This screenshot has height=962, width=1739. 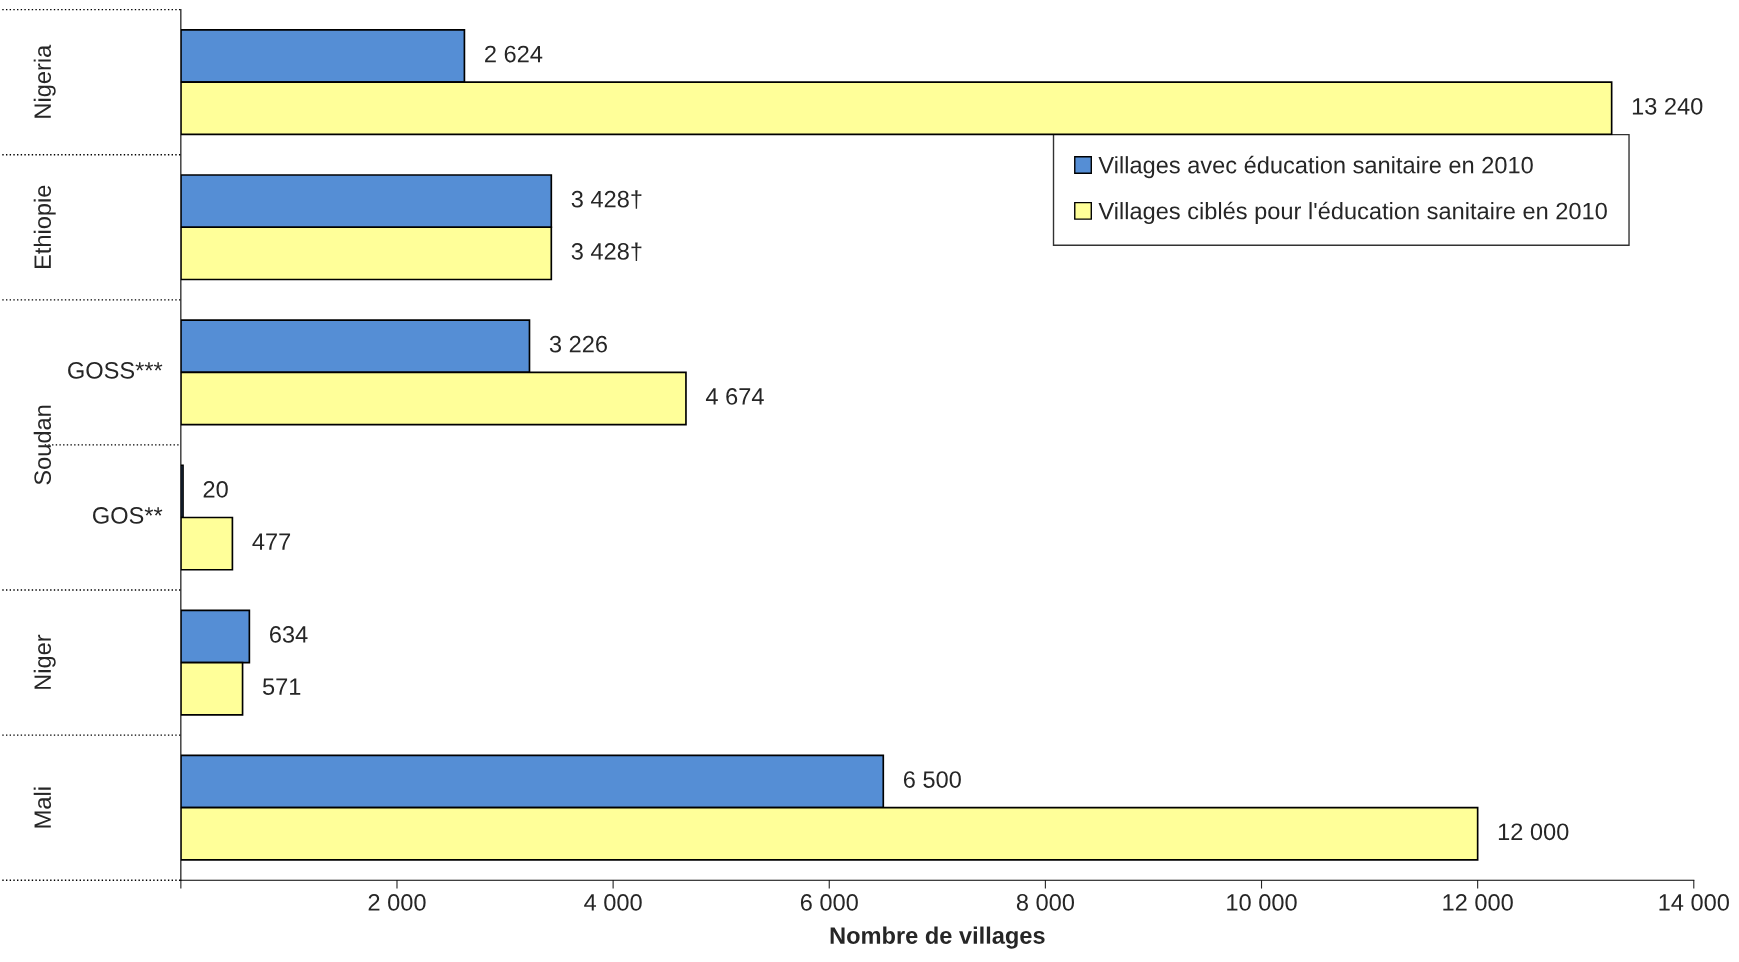 I want to click on x-tick-label: 14 000, so click(x=1694, y=902).